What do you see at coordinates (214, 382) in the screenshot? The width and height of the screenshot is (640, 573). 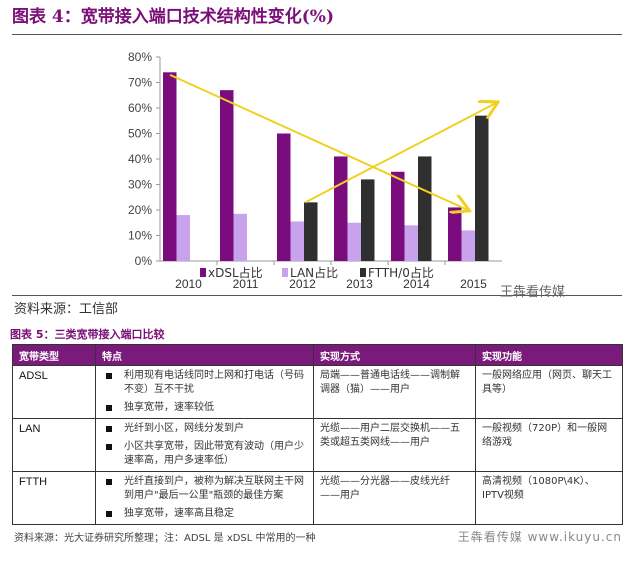 I see `feature-text: 利用现有电话线同时上网和打电话（号码不变）互不干扰` at bounding box center [214, 382].